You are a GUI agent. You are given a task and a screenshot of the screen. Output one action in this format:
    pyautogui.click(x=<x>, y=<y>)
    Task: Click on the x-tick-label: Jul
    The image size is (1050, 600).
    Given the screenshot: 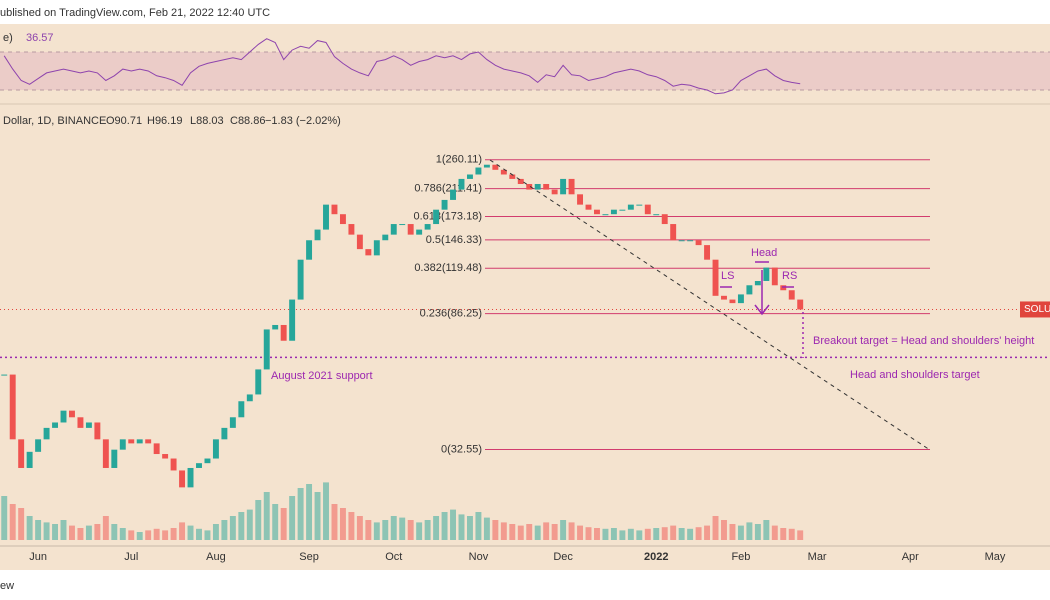 What is the action you would take?
    pyautogui.click(x=131, y=557)
    